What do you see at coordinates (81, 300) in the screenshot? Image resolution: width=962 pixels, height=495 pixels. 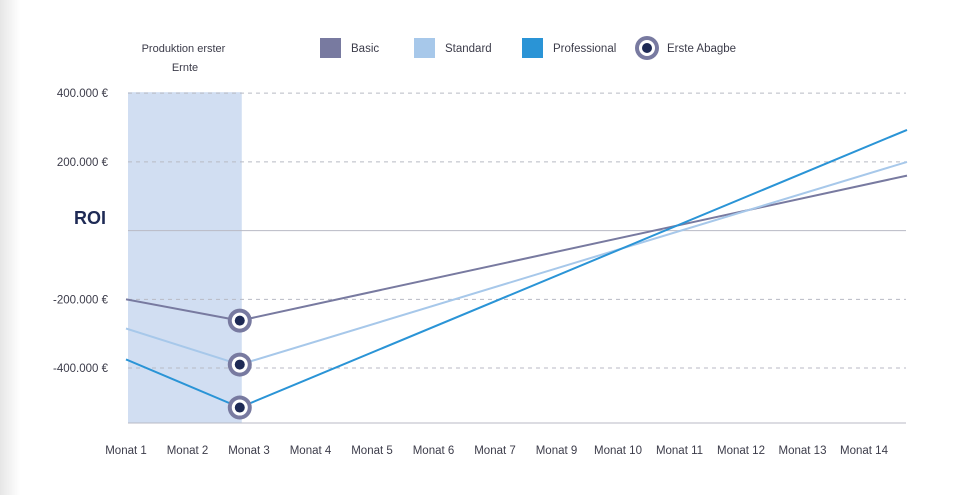 I see `y-tick-label-2: -200.000 €` at bounding box center [81, 300].